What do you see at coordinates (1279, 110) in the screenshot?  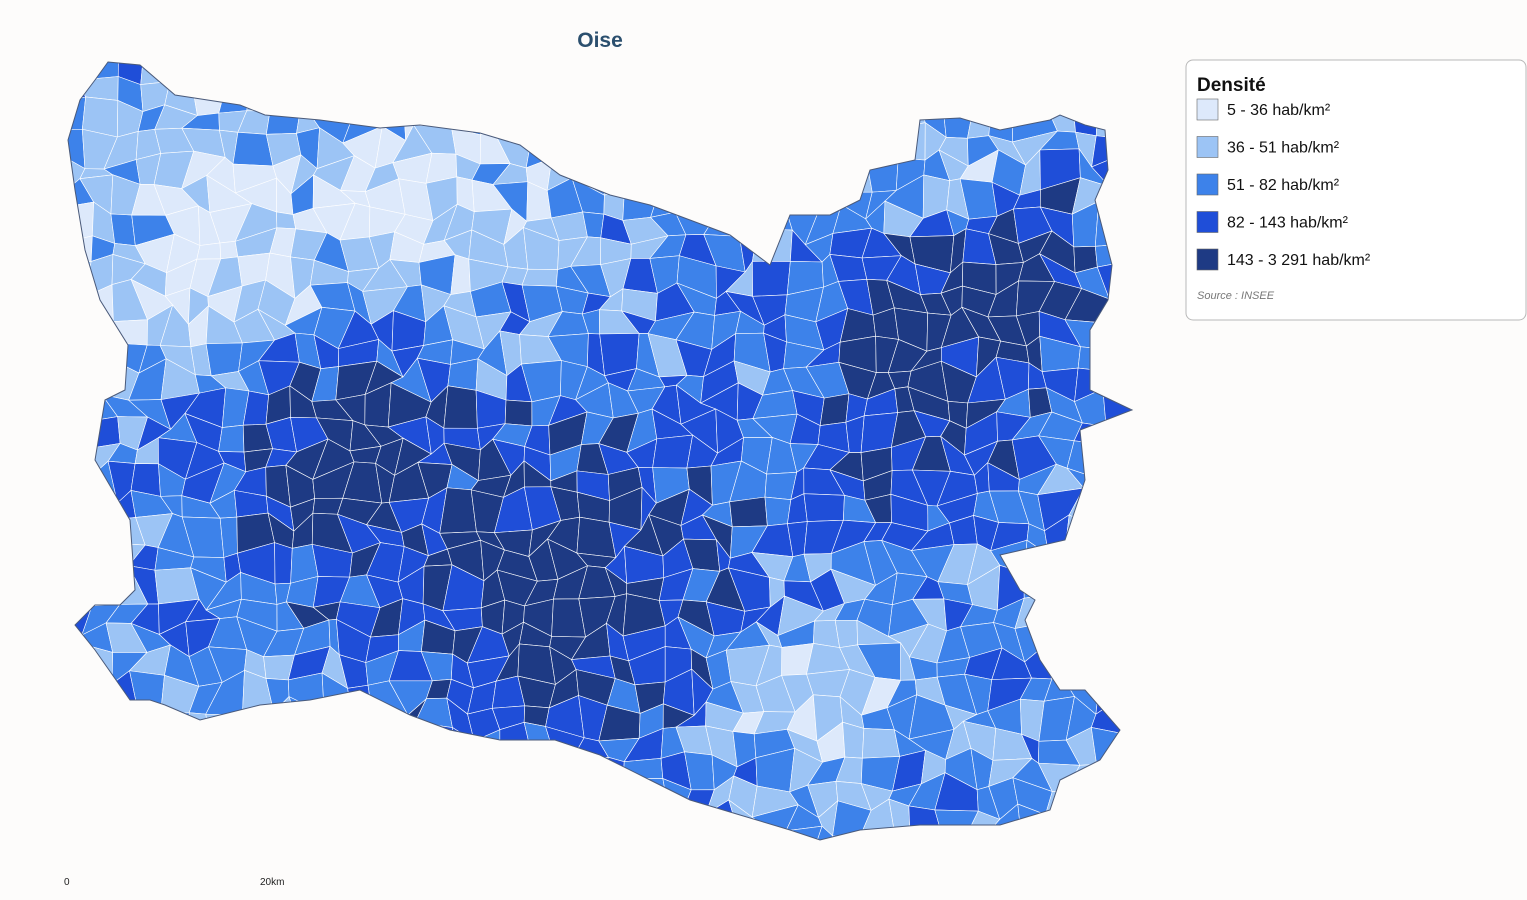 I see `legend-label: 5 - 36 hab/km²` at bounding box center [1279, 110].